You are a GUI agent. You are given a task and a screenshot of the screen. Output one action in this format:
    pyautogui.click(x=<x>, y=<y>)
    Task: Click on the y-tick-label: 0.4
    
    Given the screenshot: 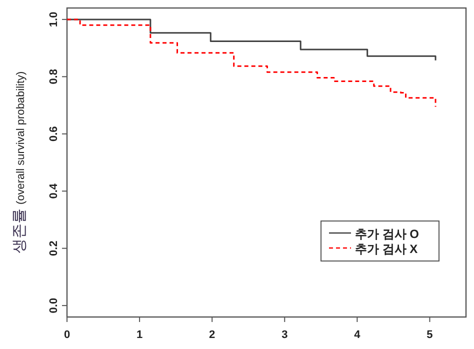 What is the action you would take?
    pyautogui.click(x=54, y=190)
    